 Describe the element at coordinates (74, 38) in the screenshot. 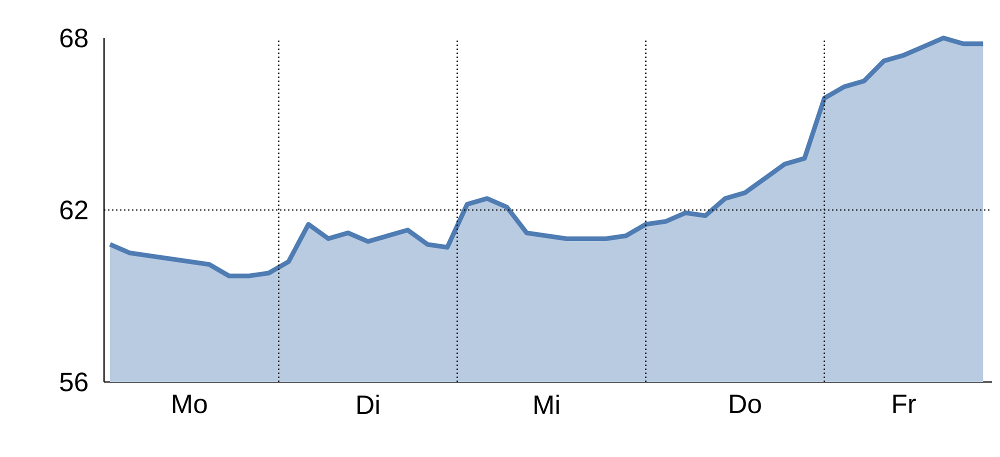

I see `y-tick-label: 68` at that location.